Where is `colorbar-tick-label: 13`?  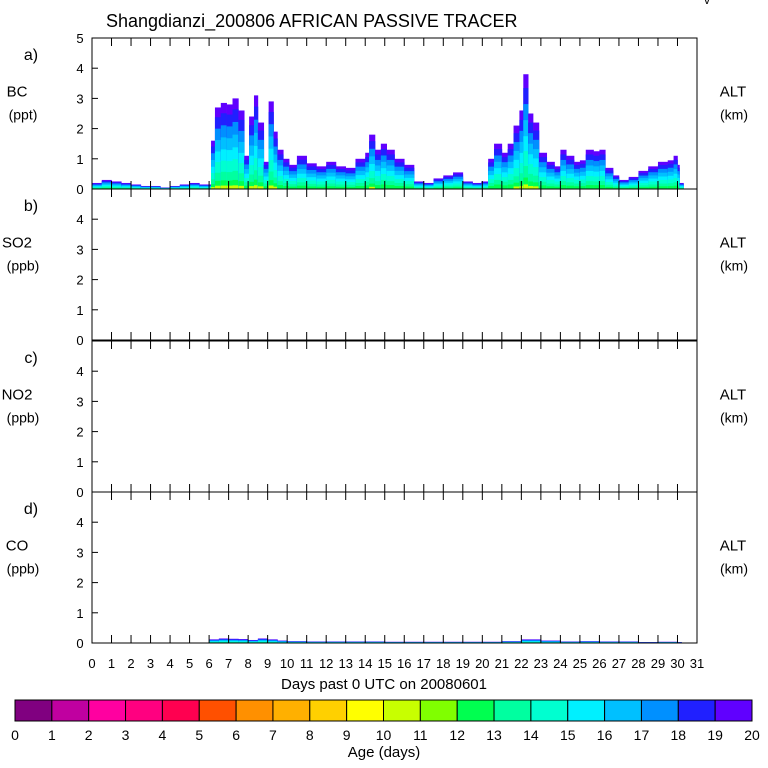
colorbar-tick-label: 13 is located at coordinates (494, 735).